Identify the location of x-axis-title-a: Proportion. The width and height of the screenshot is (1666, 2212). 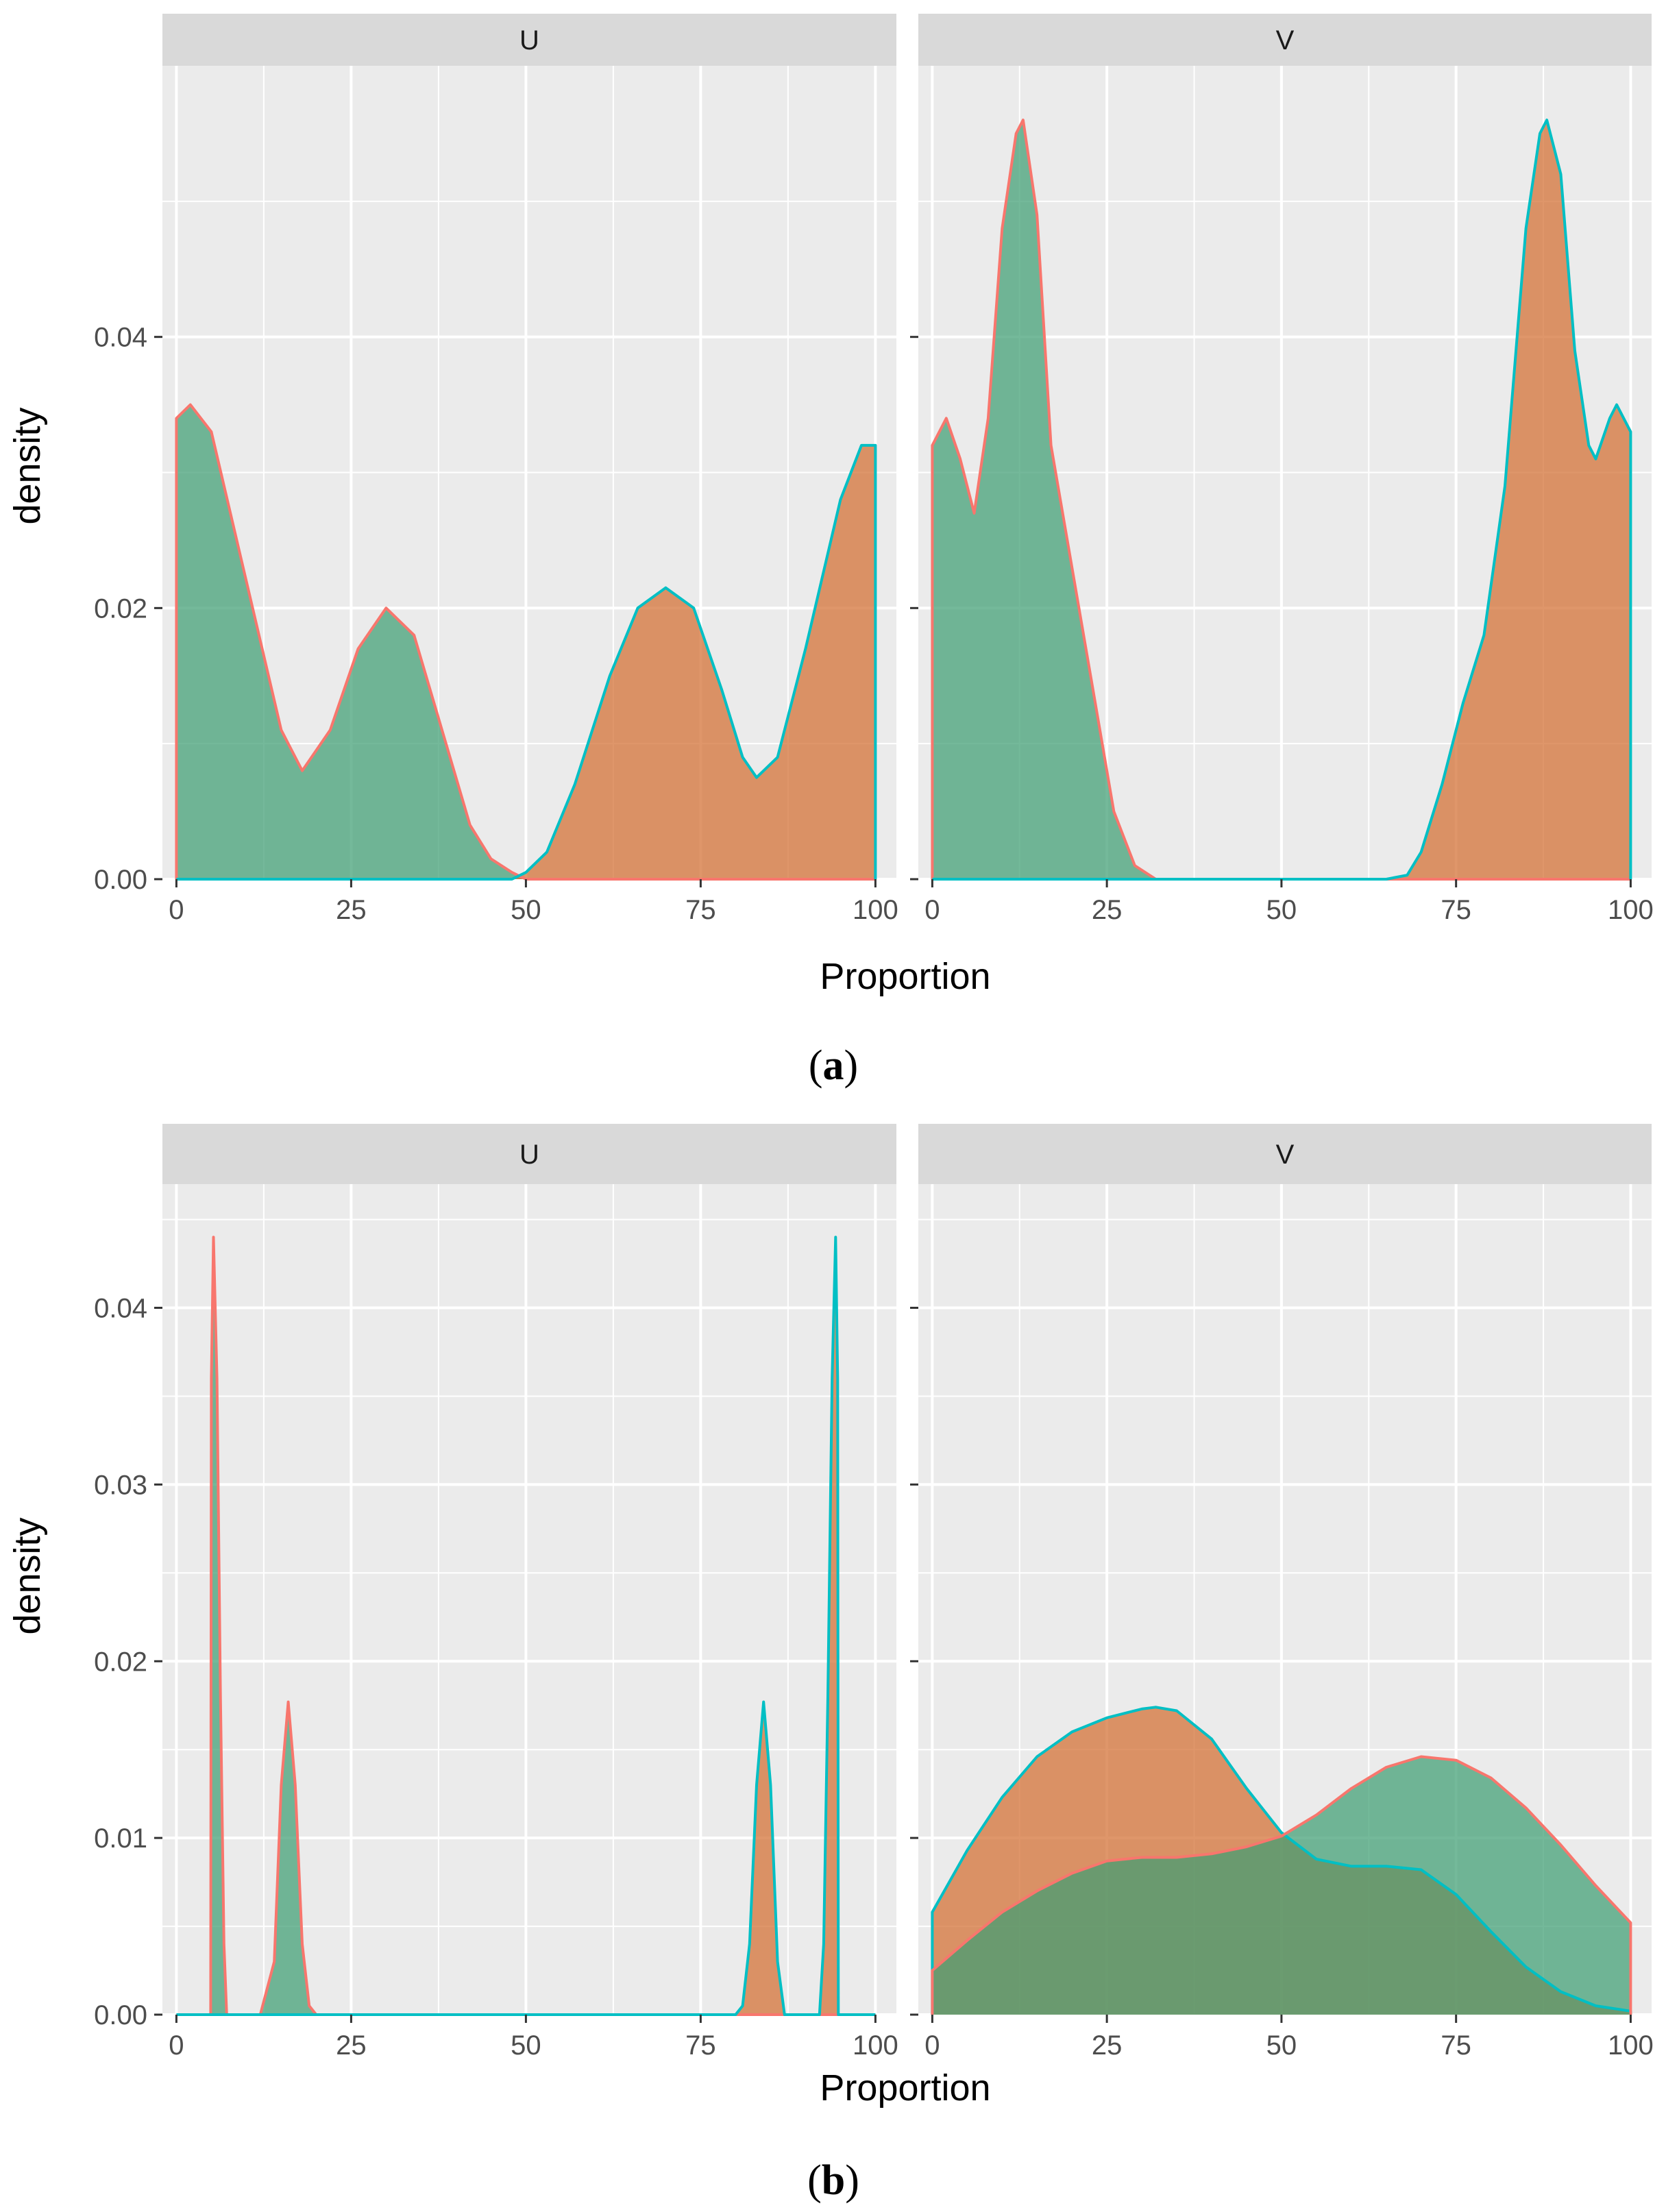
(905, 976).